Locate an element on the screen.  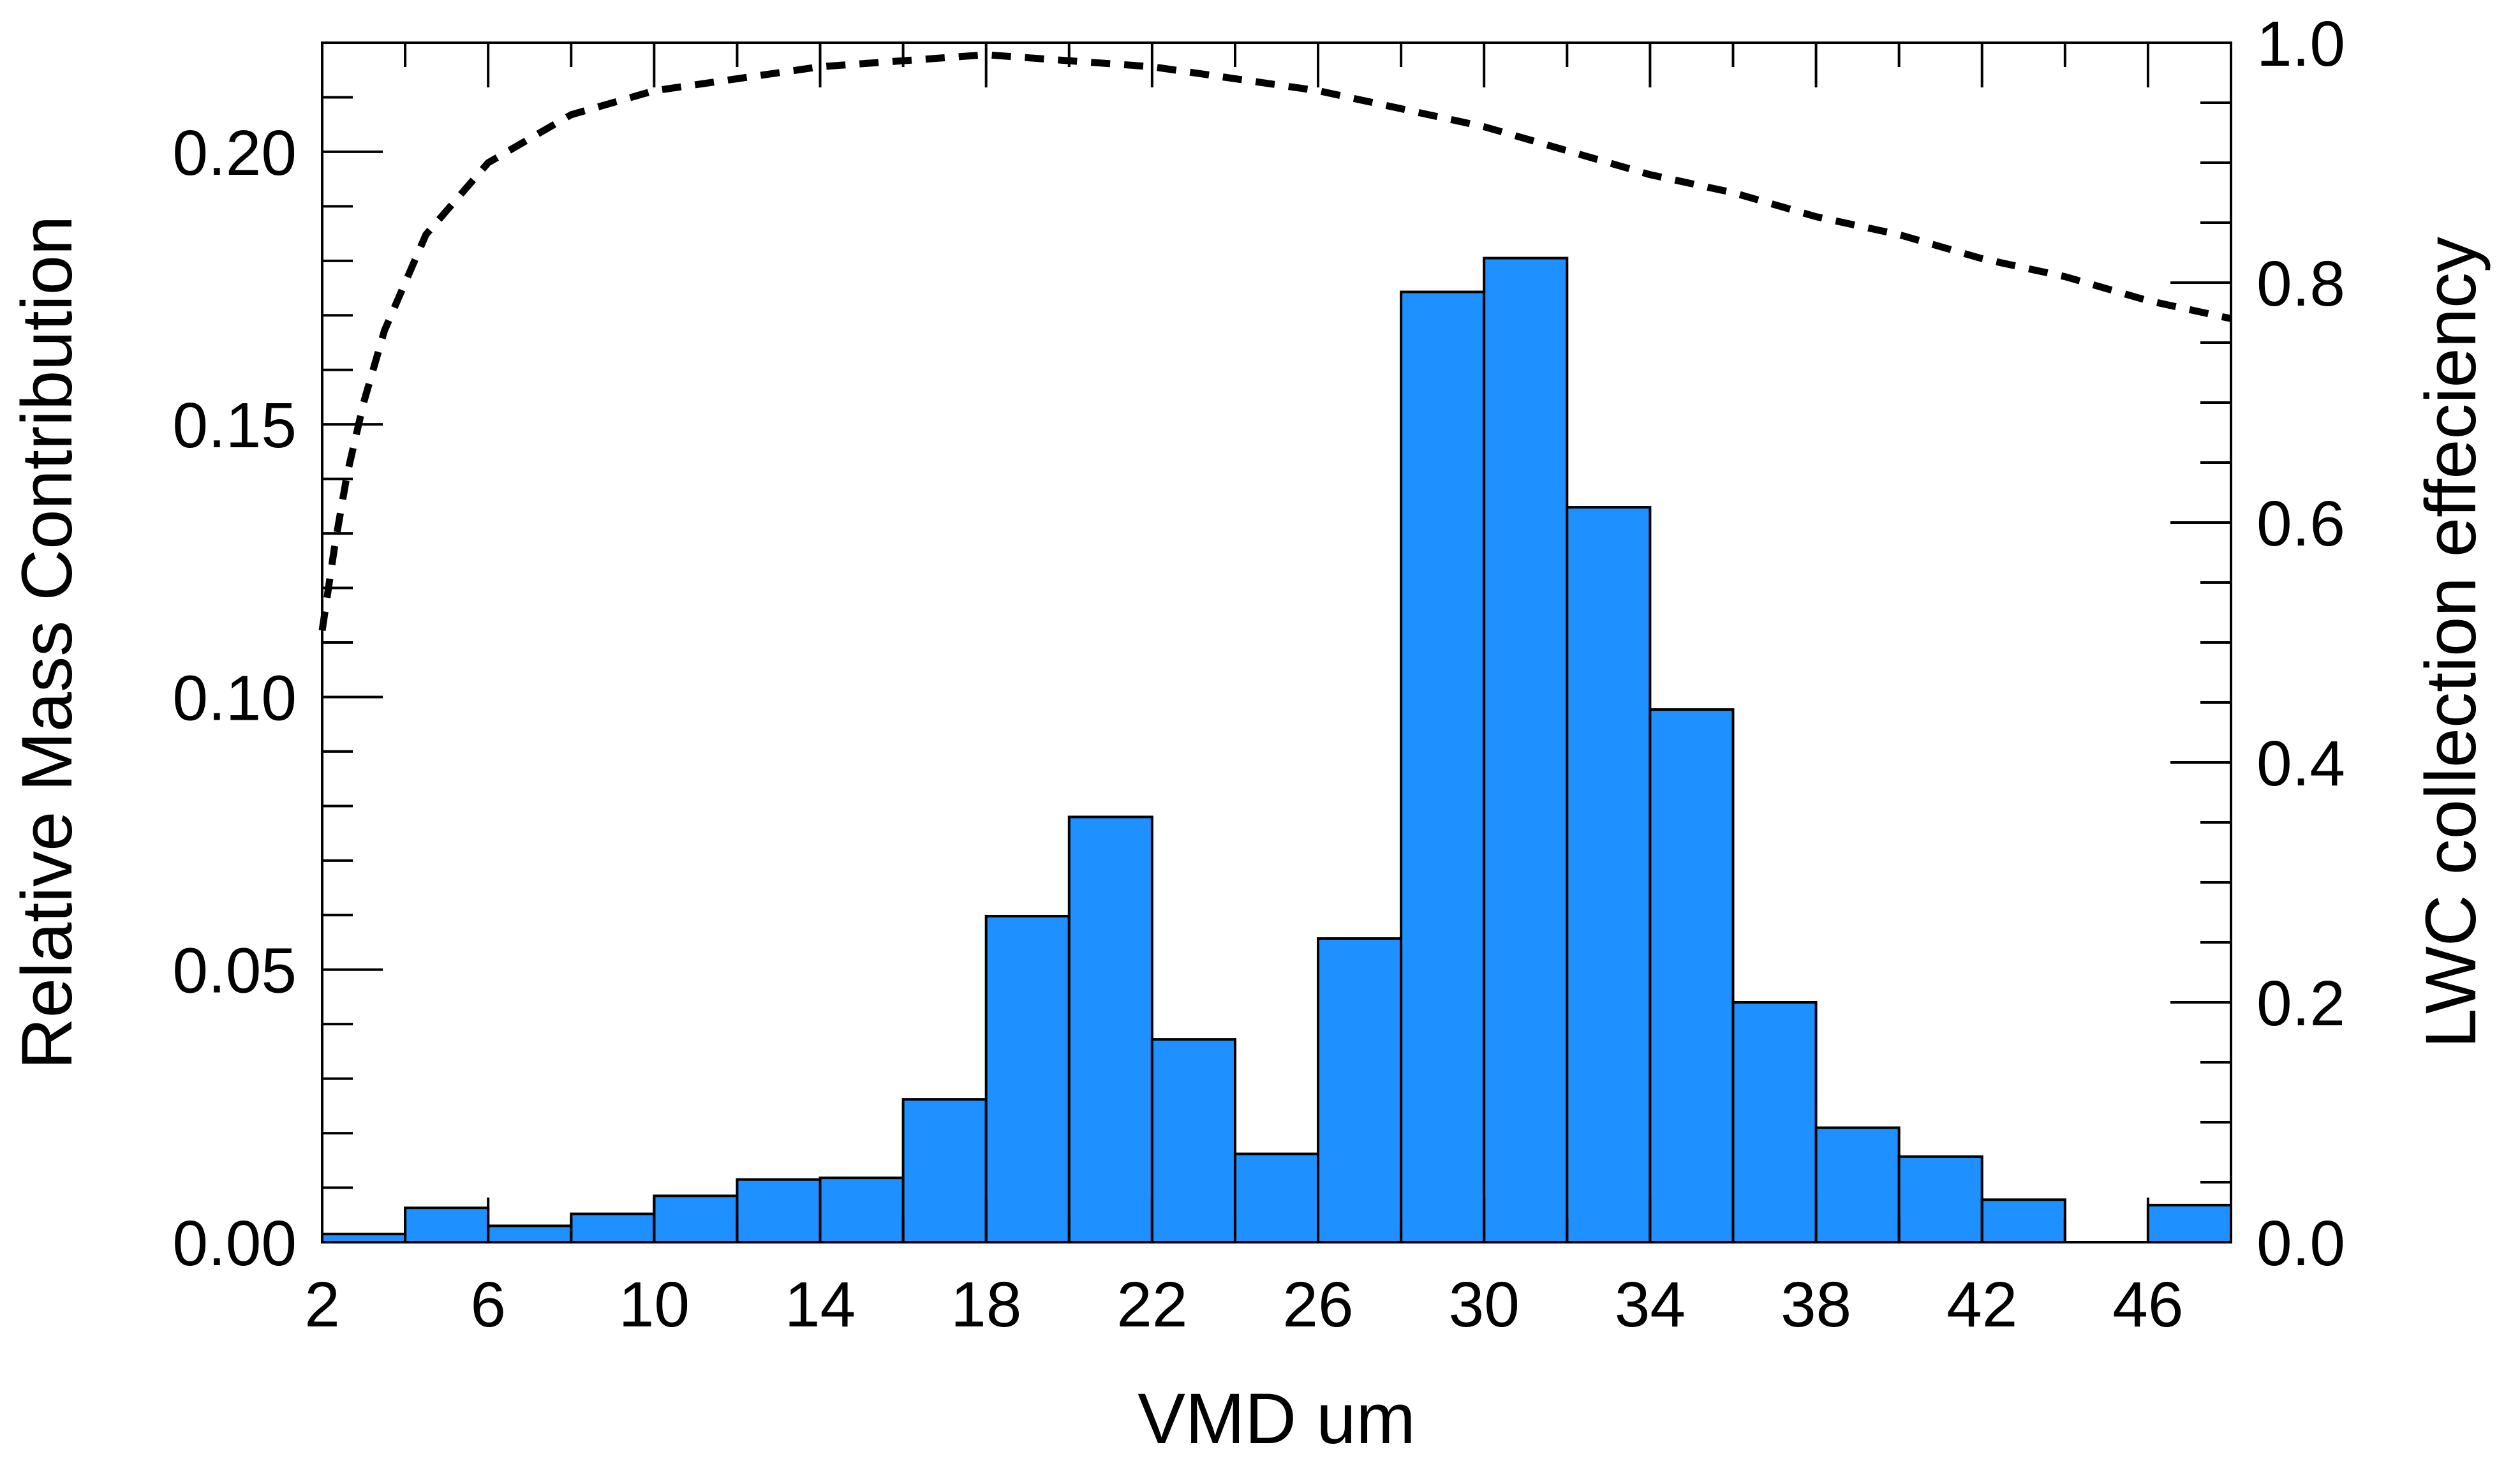
y2-axis-title: LWC collection effeciency is located at coordinates (2451, 642).